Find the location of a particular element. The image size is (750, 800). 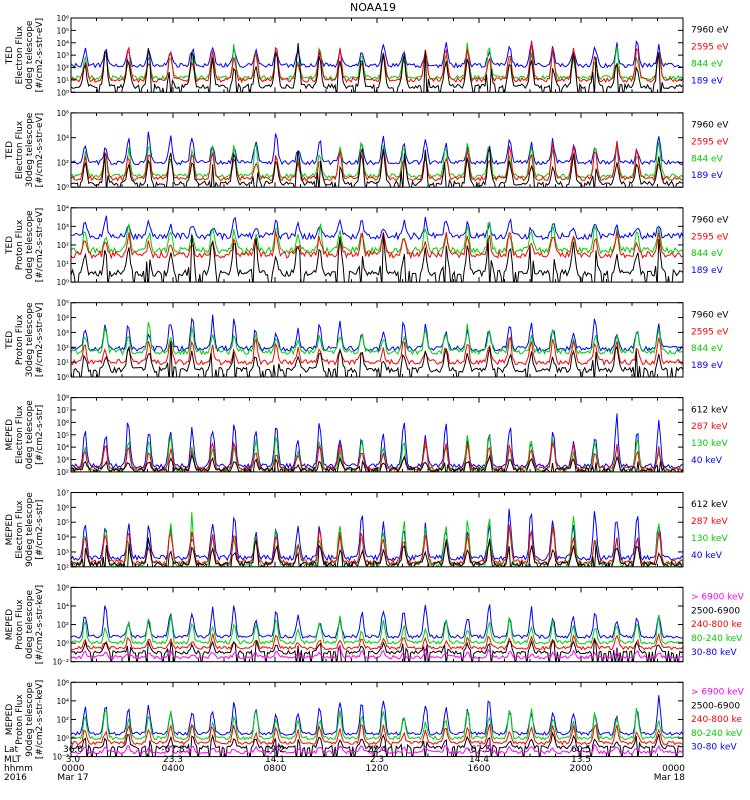

legend-entry: 2500-6900 is located at coordinates (715, 706).